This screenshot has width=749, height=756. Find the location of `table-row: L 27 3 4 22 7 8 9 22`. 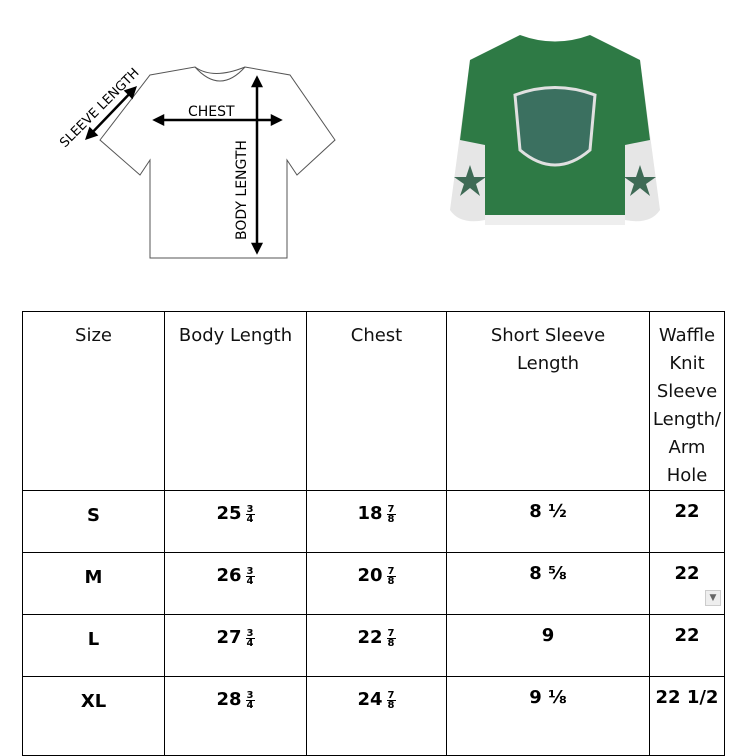

table-row: L 27 3 4 22 7 8 9 22 is located at coordinates (373, 645).